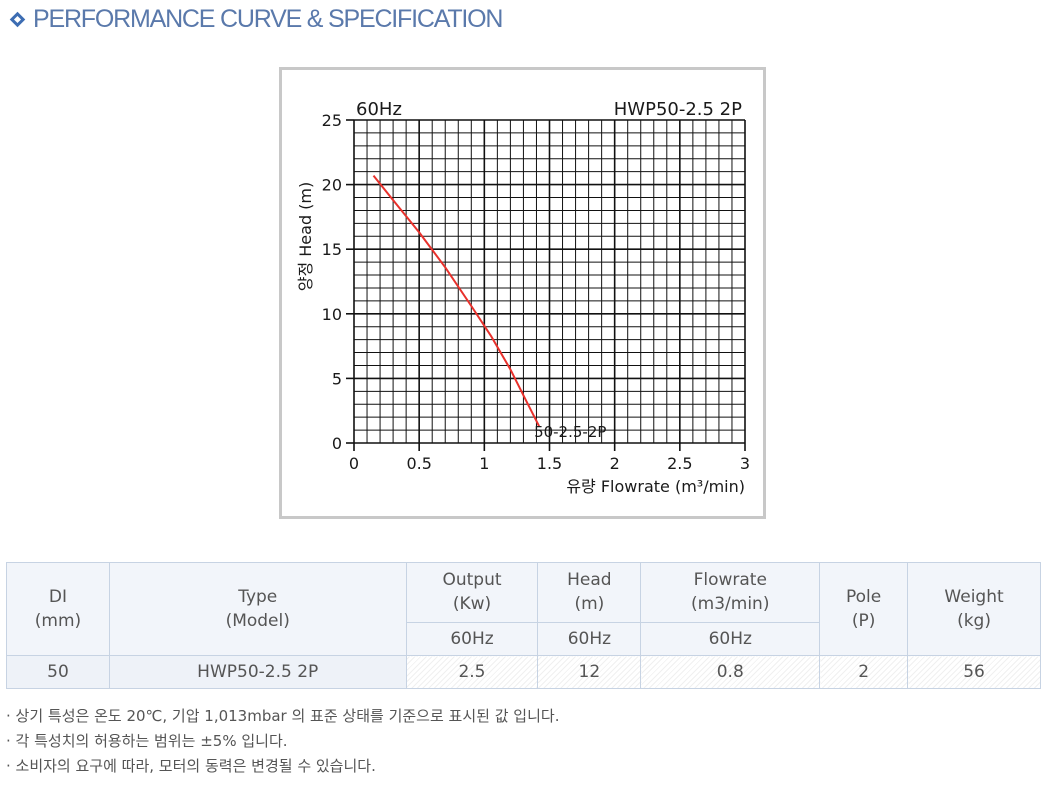 The height and width of the screenshot is (804, 1047). I want to click on diamond-bullet-icon, so click(17, 19).